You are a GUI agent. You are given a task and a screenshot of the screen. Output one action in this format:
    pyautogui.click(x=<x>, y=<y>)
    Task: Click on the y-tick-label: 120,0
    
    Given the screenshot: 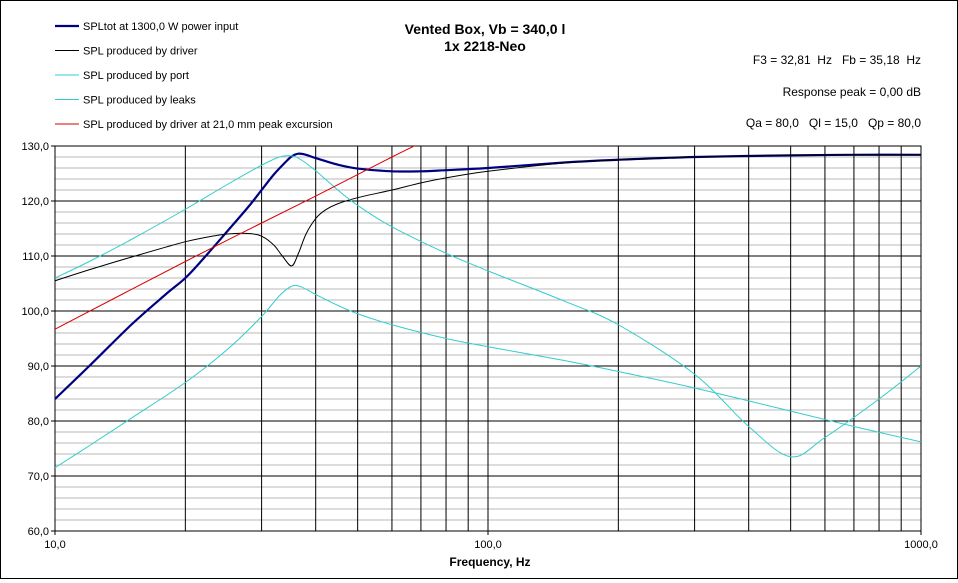 What is the action you would take?
    pyautogui.click(x=35, y=202)
    